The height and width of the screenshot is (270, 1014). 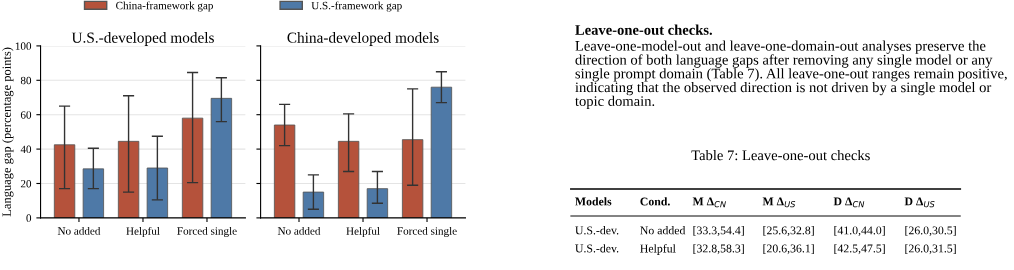 I want to click on chart-title: U.S.-developed models, so click(x=142, y=39).